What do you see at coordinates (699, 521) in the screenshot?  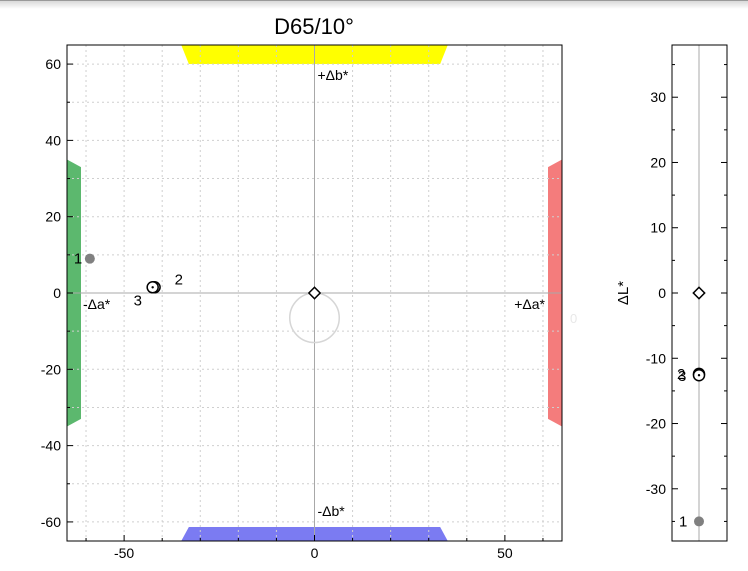 I see `lightness-point` at bounding box center [699, 521].